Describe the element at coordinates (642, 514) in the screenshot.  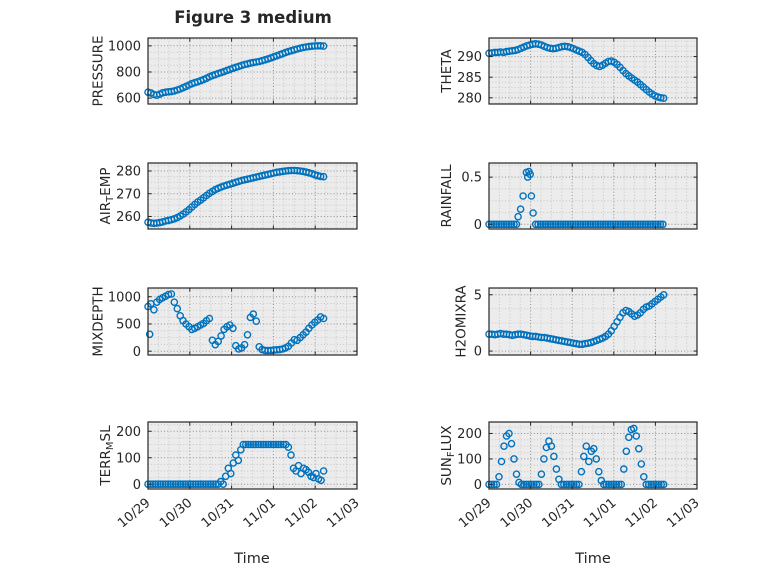
I see `x-tick-label: 11/02` at that location.